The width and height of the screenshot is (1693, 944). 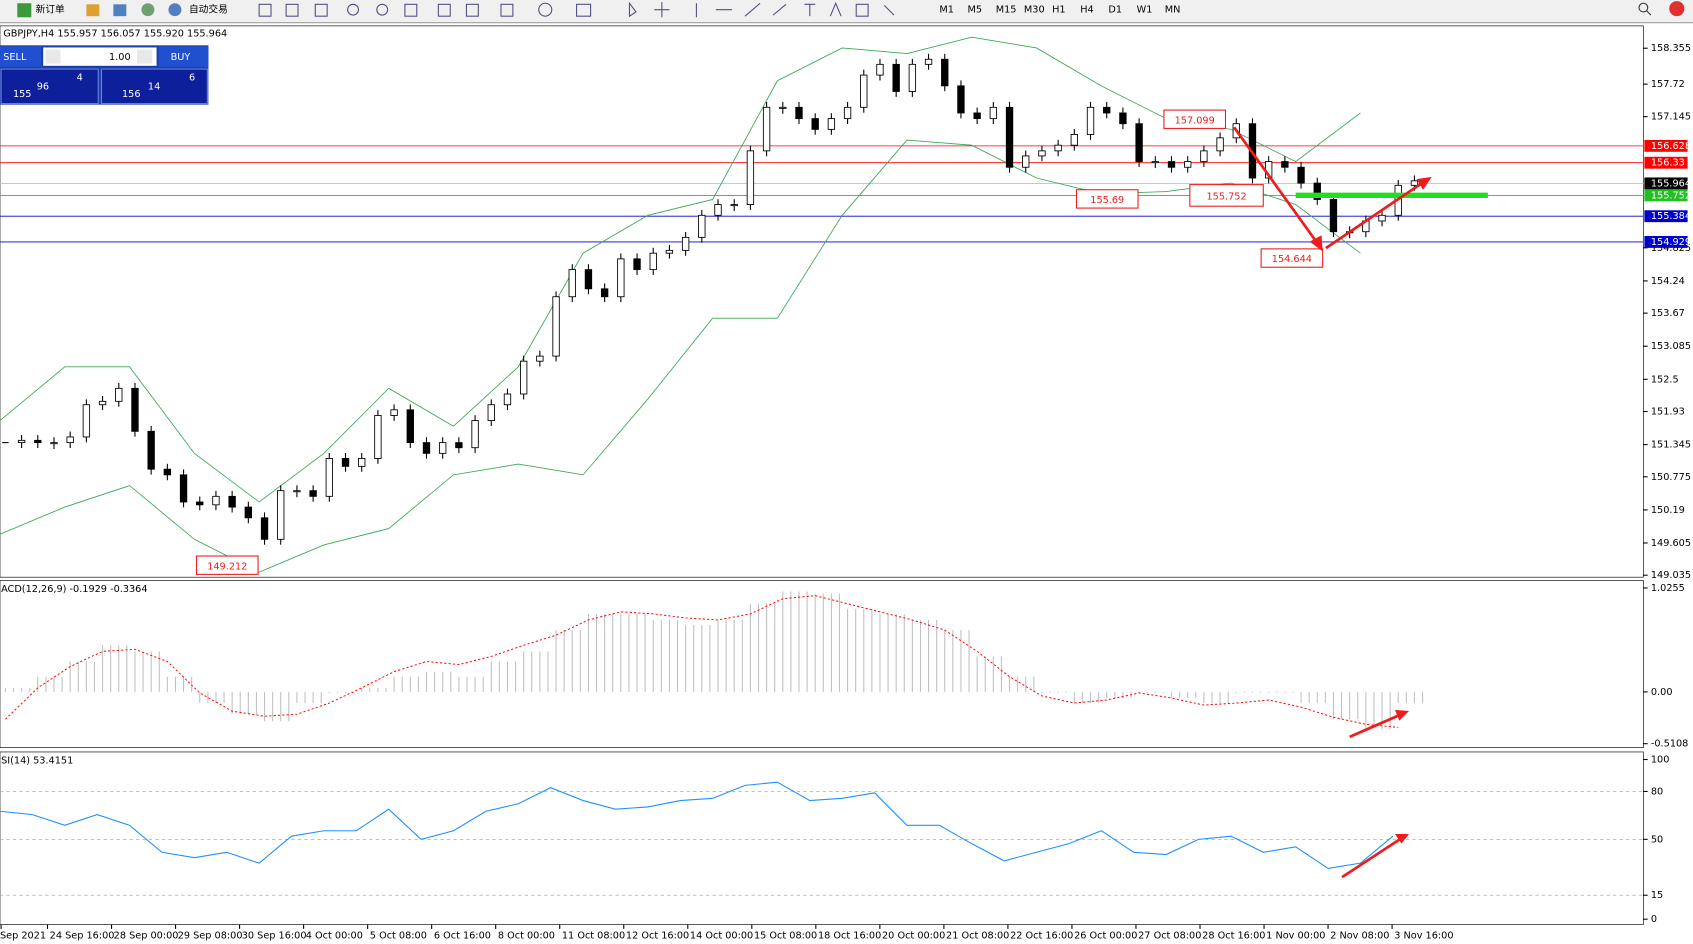 I want to click on price-level-label: 155.964, so click(x=1671, y=183).